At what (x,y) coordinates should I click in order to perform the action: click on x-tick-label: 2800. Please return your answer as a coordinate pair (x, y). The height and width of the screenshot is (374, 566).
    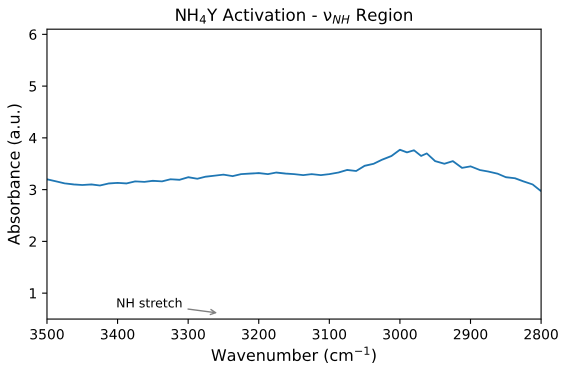
    Looking at the image, I should click on (541, 334).